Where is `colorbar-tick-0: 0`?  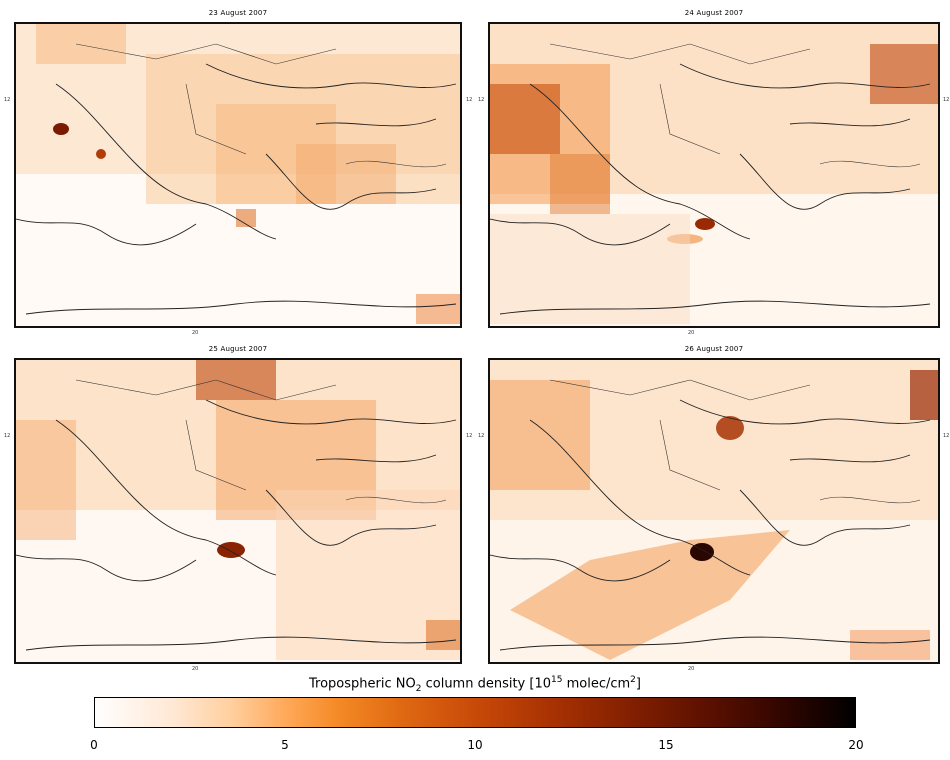 colorbar-tick-0: 0 is located at coordinates (94, 745).